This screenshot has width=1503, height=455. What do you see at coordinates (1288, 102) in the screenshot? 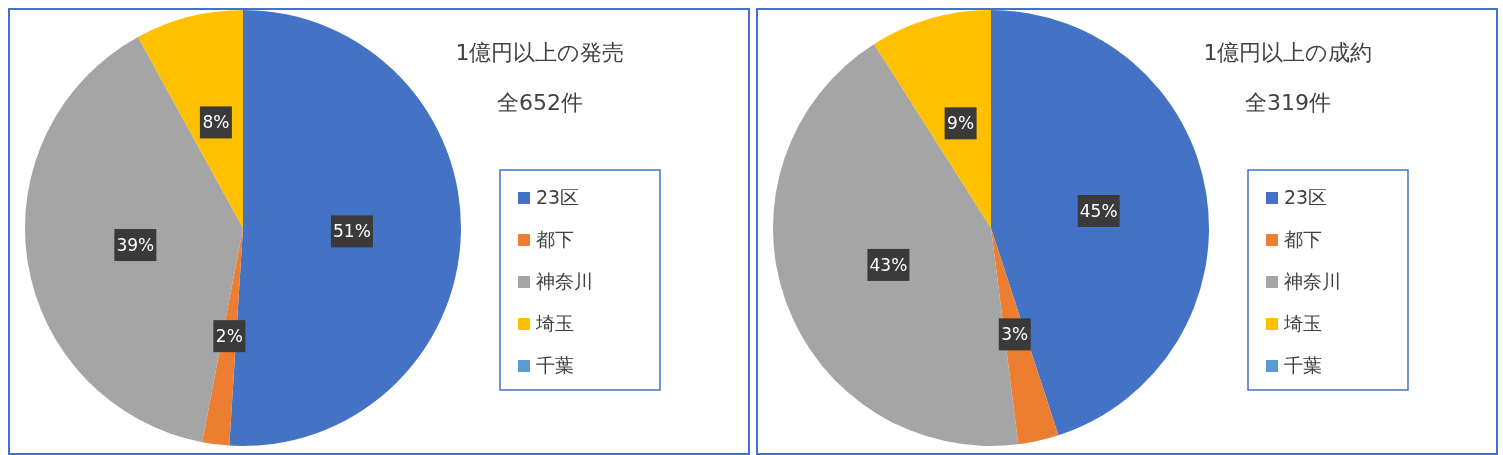
I see `text: 全319件` at bounding box center [1288, 102].